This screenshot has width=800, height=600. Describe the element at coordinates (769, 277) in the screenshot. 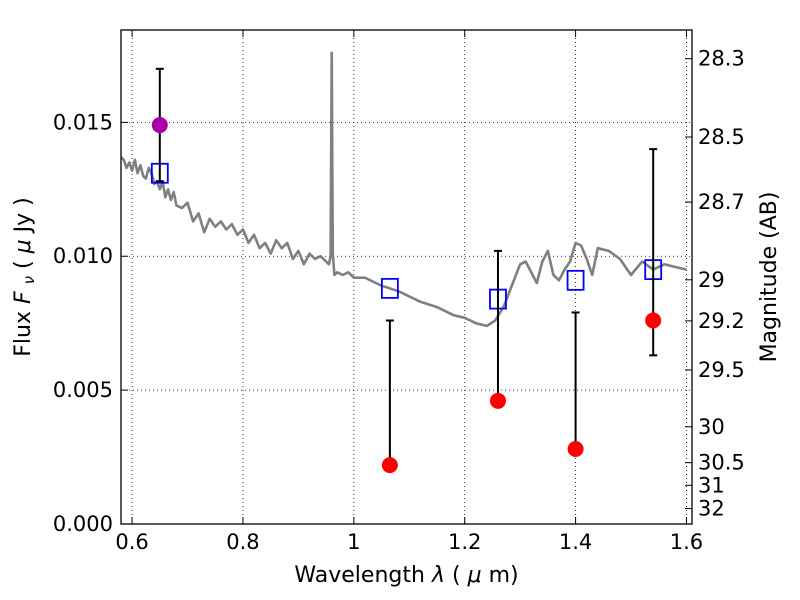

I see `magnitude-axis-title: Magnitude (AB)` at that location.